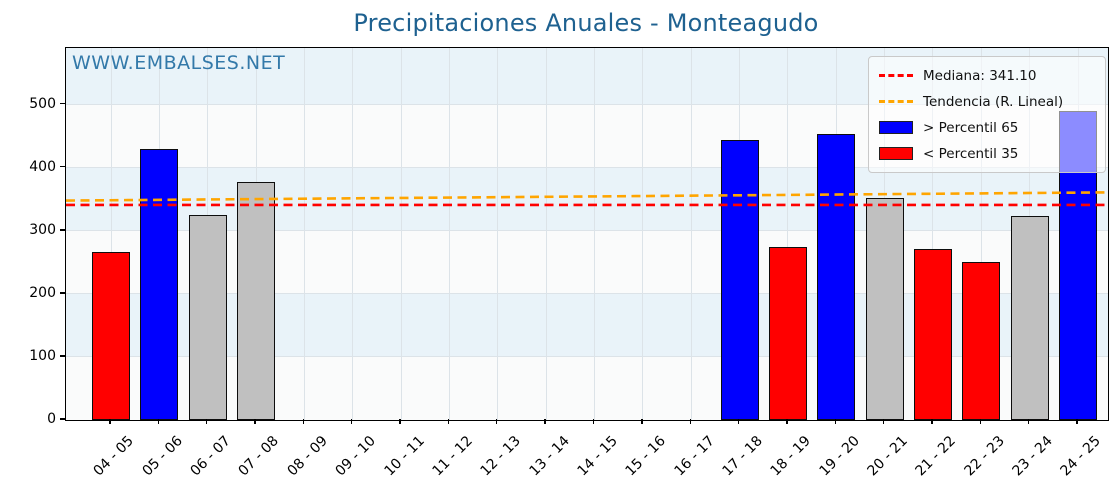 Image resolution: width=1120 pixels, height=500 pixels. What do you see at coordinates (791, 456) in the screenshot?
I see `x-tick-label: 18 - 19` at bounding box center [791, 456].